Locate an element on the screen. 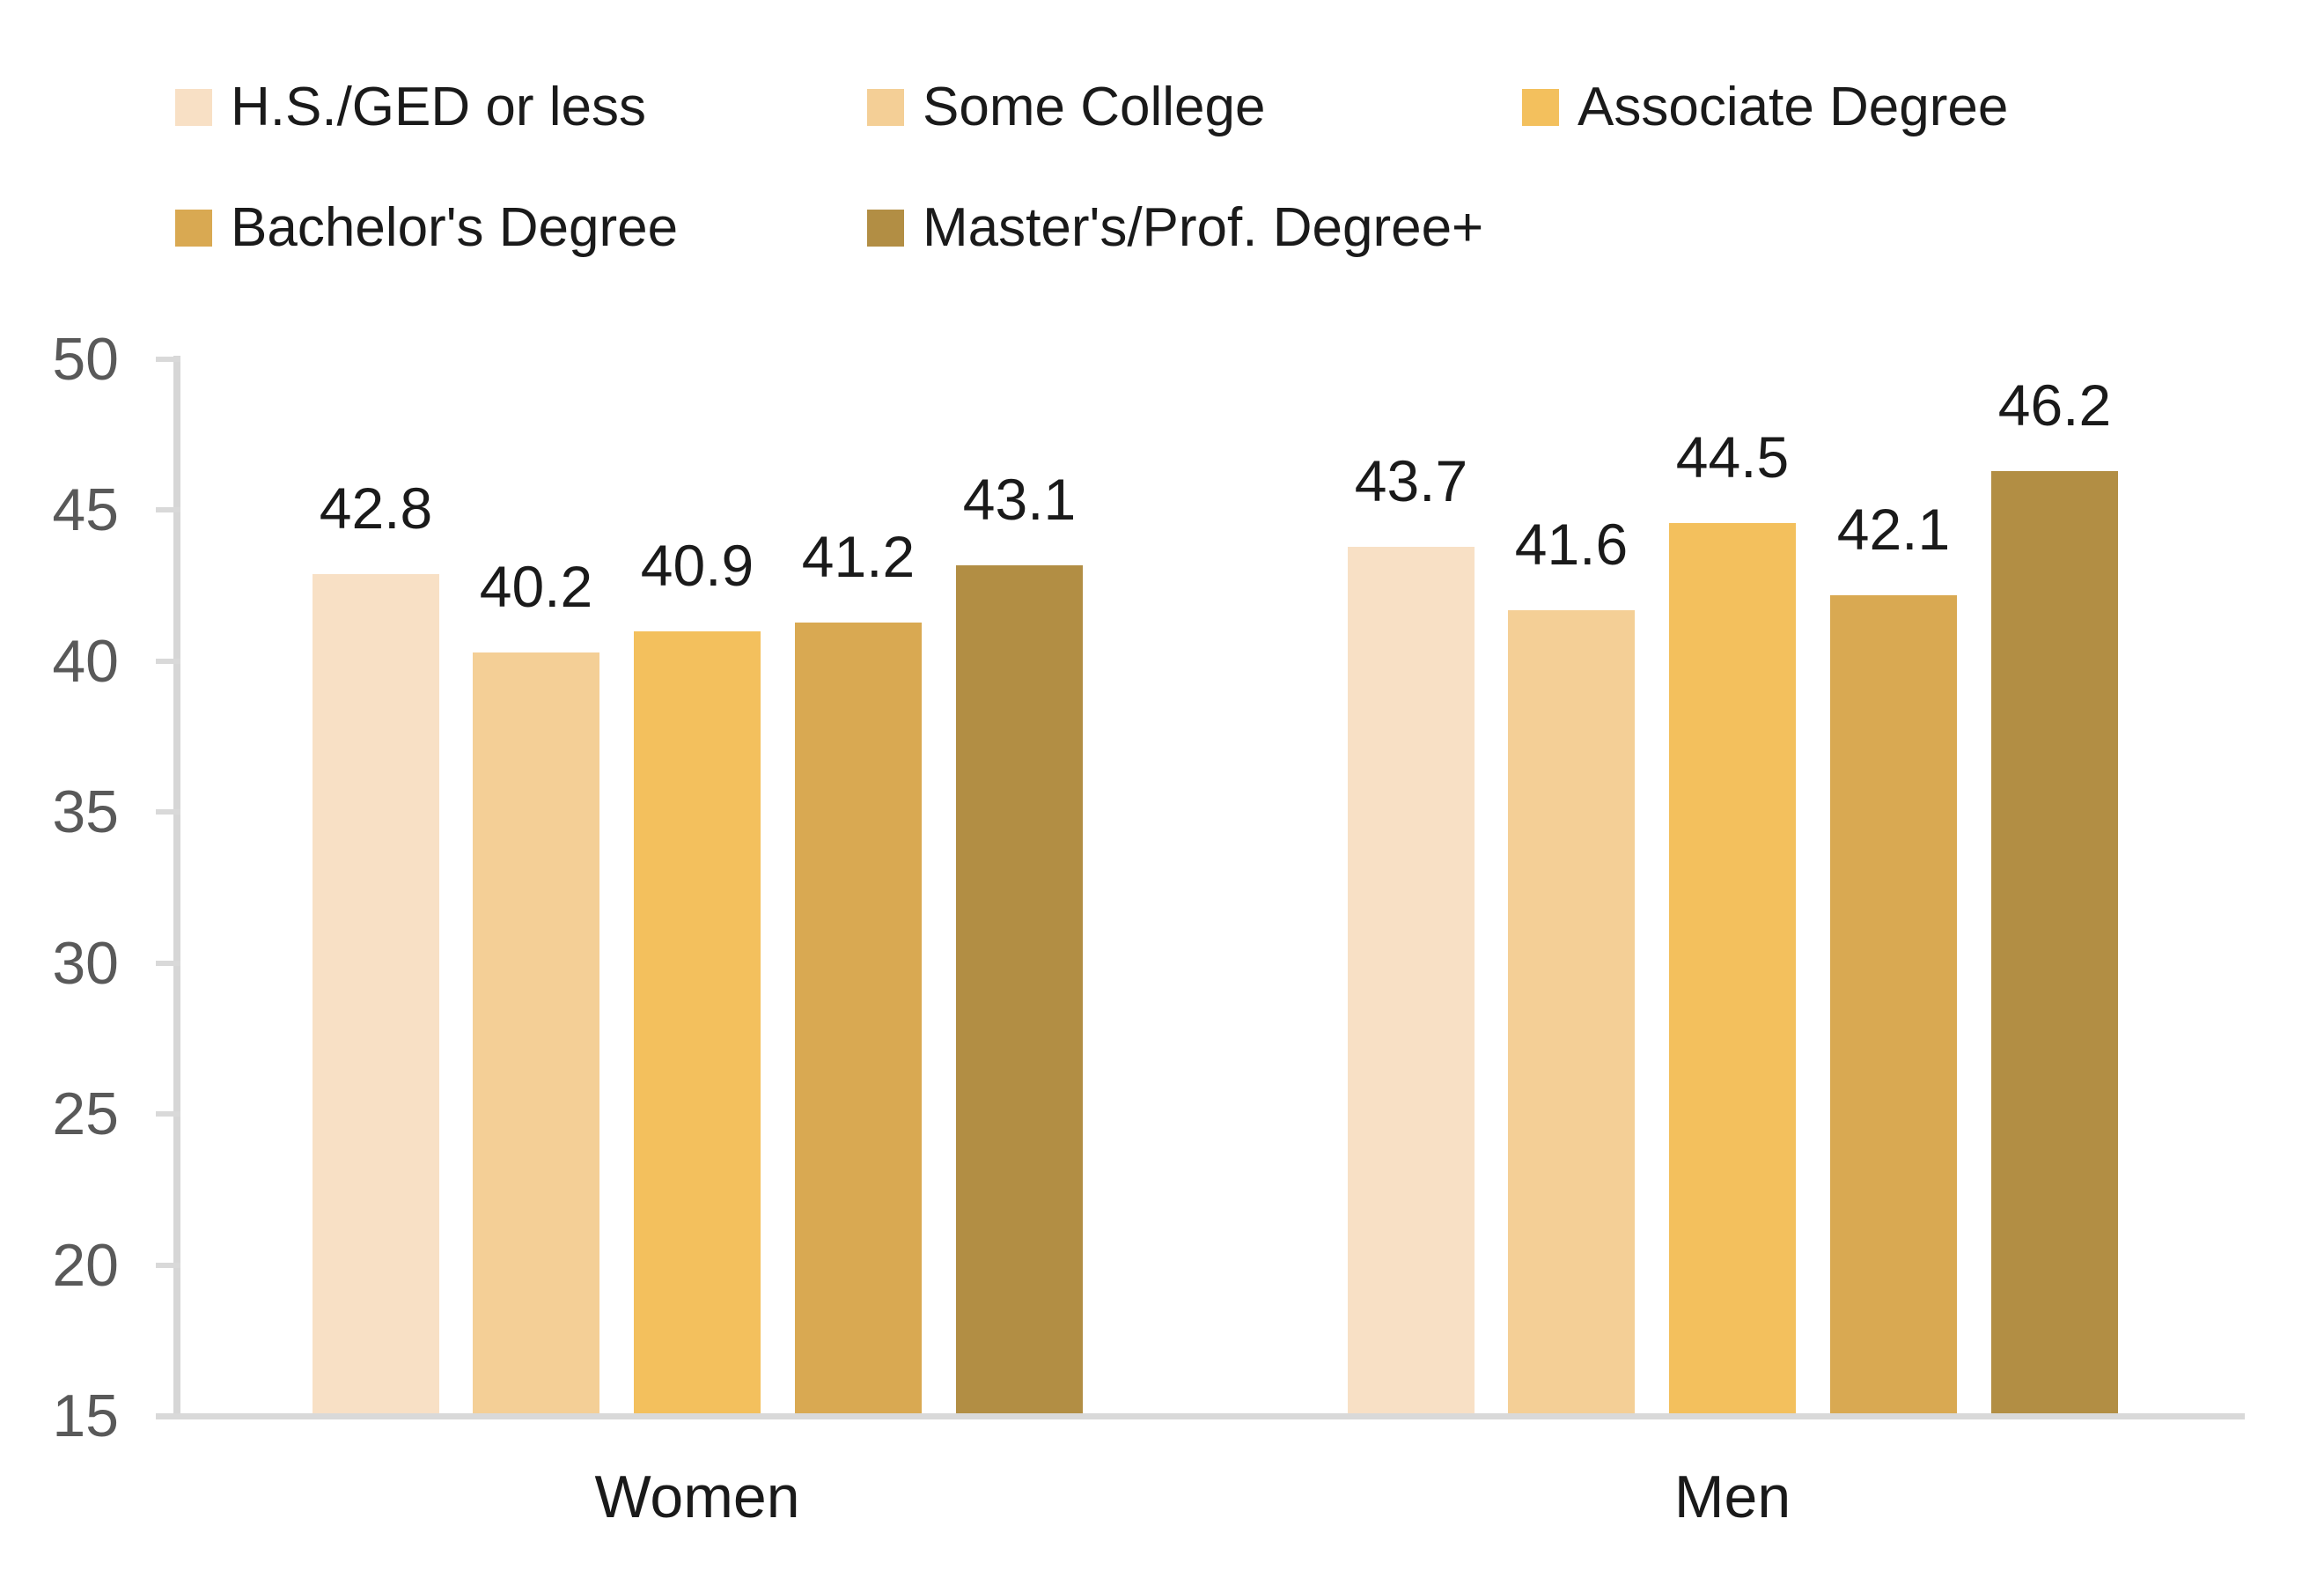 Image resolution: width=2324 pixels, height=1585 pixels. bar-value-label: 42.1 is located at coordinates (1893, 529).